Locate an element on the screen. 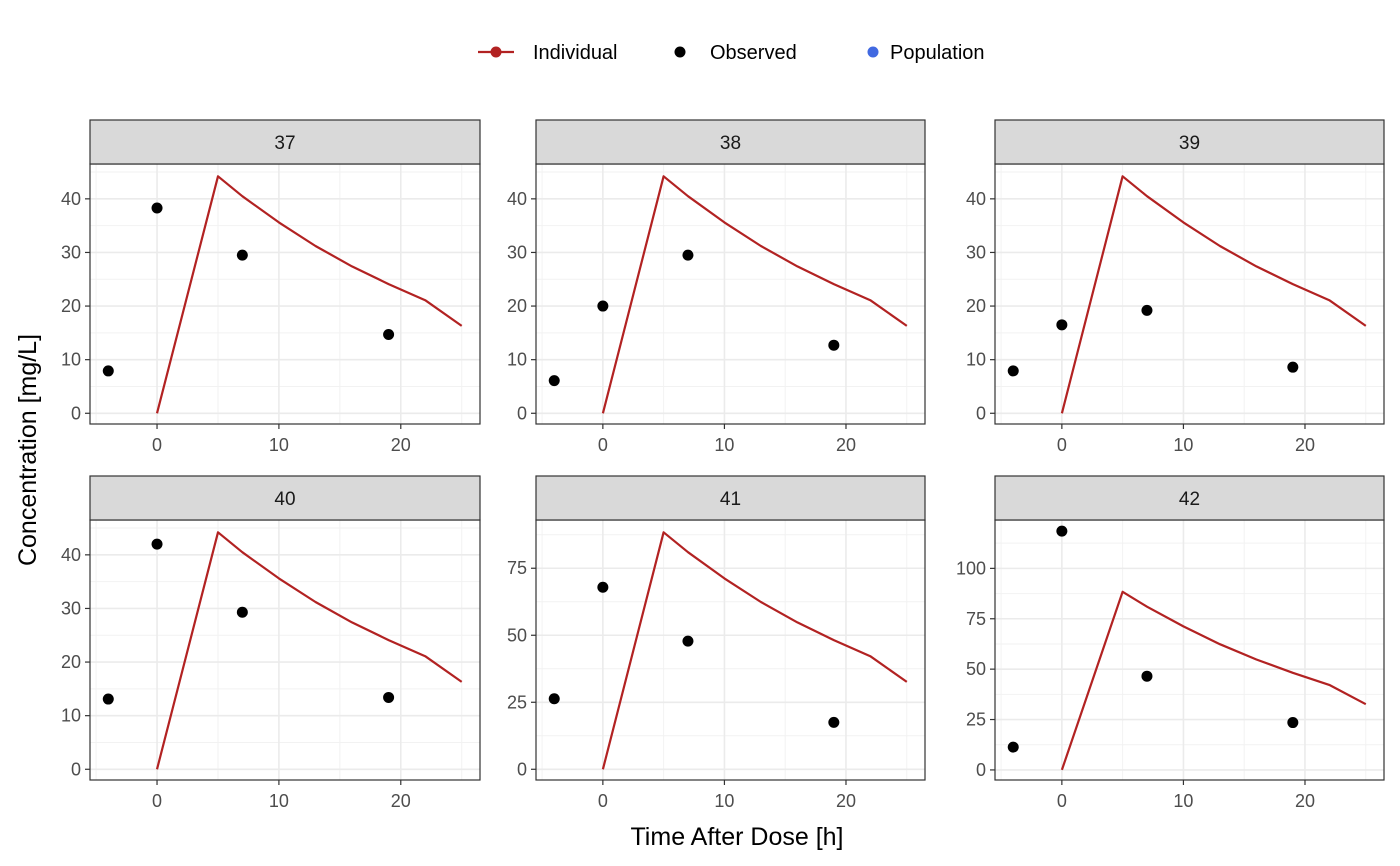 This screenshot has width=1400, height=866. facet-strip-label: 41 is located at coordinates (730, 499).